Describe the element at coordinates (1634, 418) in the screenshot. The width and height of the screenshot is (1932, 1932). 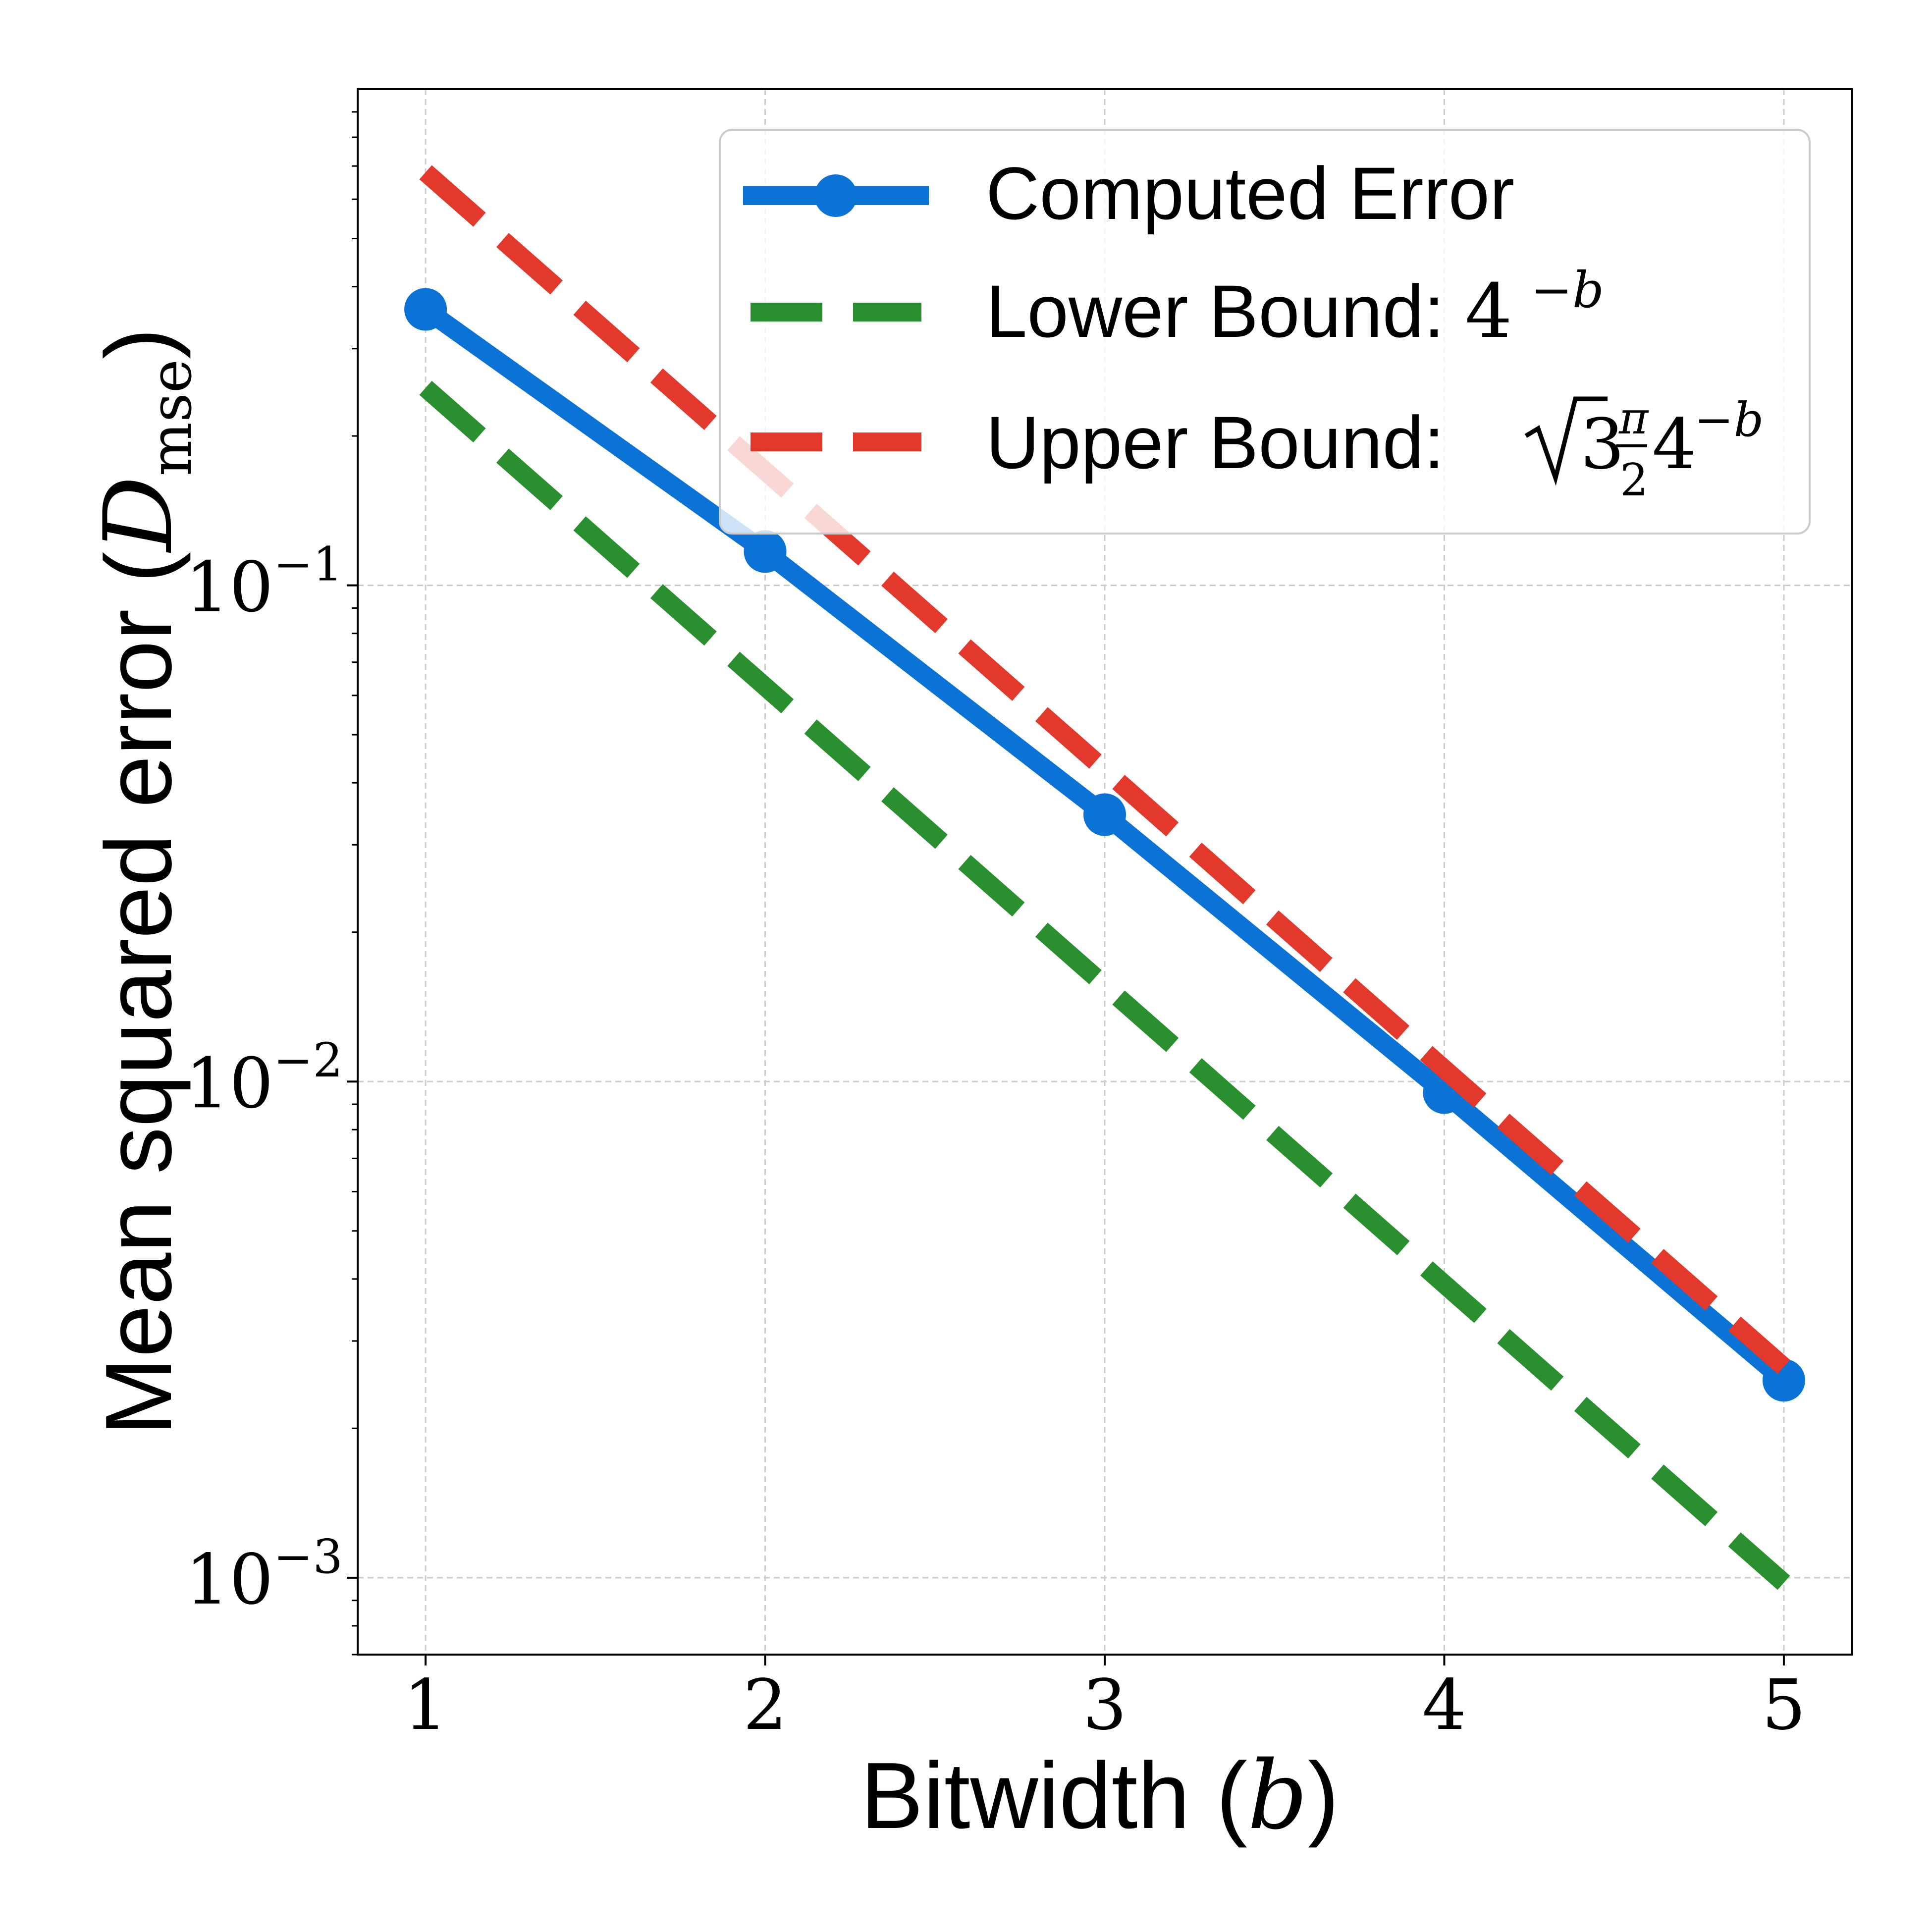
I see `fraction-numerator: π` at that location.